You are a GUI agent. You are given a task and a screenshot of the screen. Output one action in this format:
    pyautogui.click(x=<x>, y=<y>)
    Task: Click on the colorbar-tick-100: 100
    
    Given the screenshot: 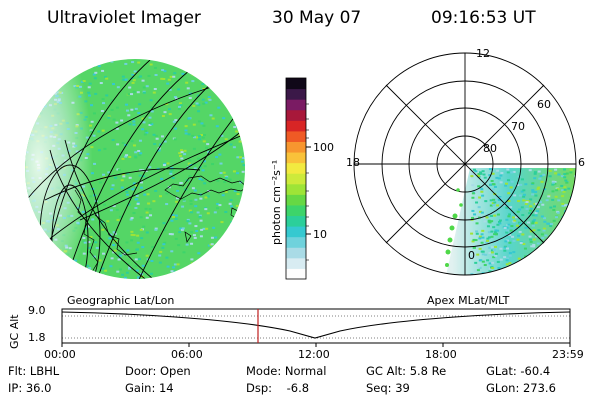 What is the action you would take?
    pyautogui.click(x=323, y=147)
    